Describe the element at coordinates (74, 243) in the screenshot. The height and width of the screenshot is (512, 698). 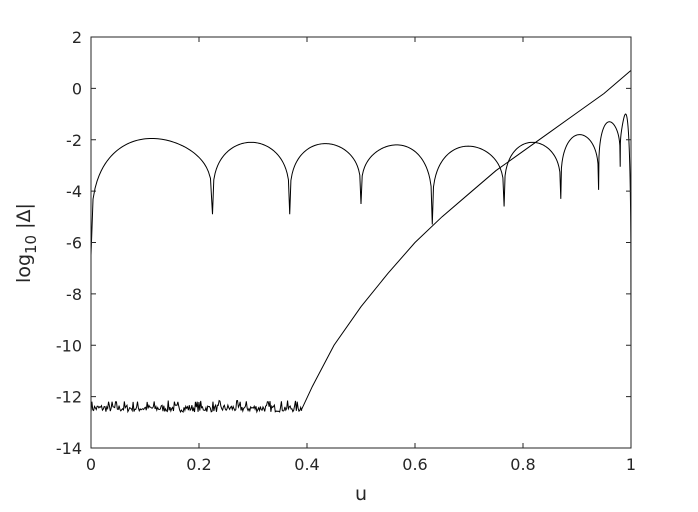
I see `y-tick-label: -6` at that location.